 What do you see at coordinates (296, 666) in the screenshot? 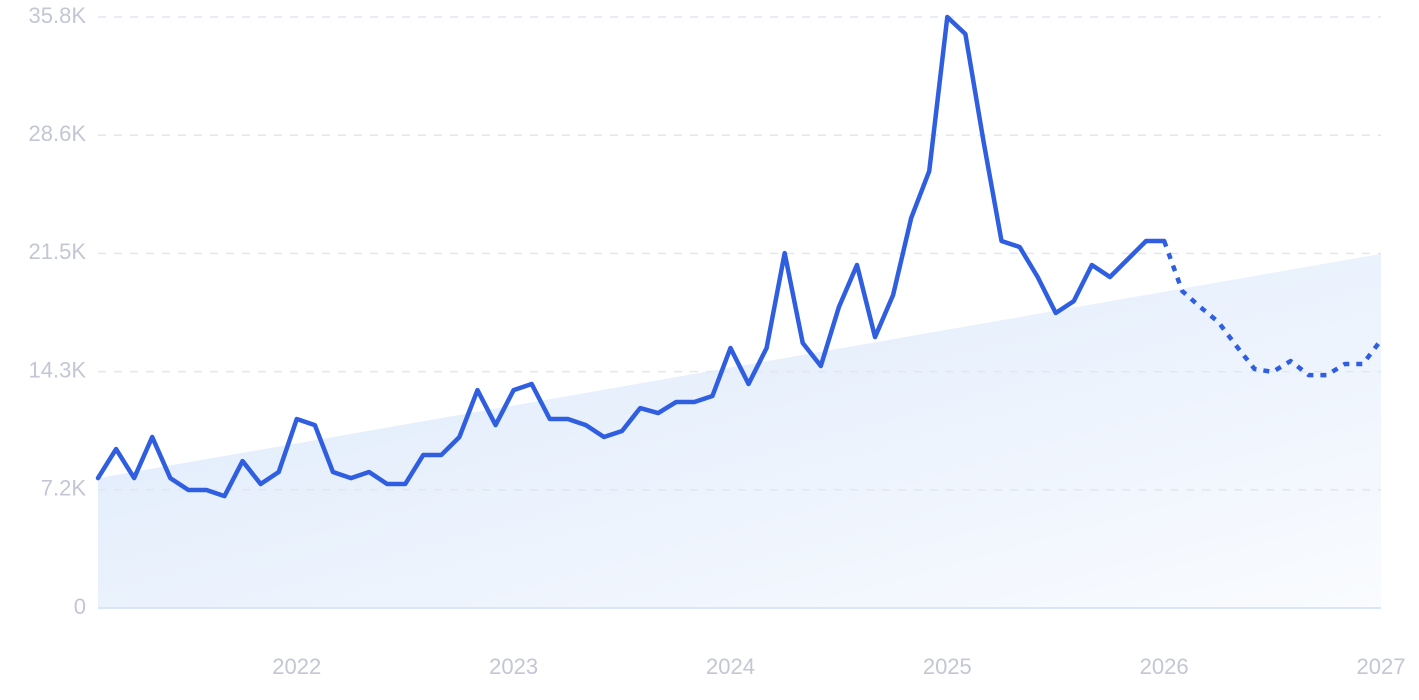
I see `x-tick-label: 2022` at bounding box center [296, 666].